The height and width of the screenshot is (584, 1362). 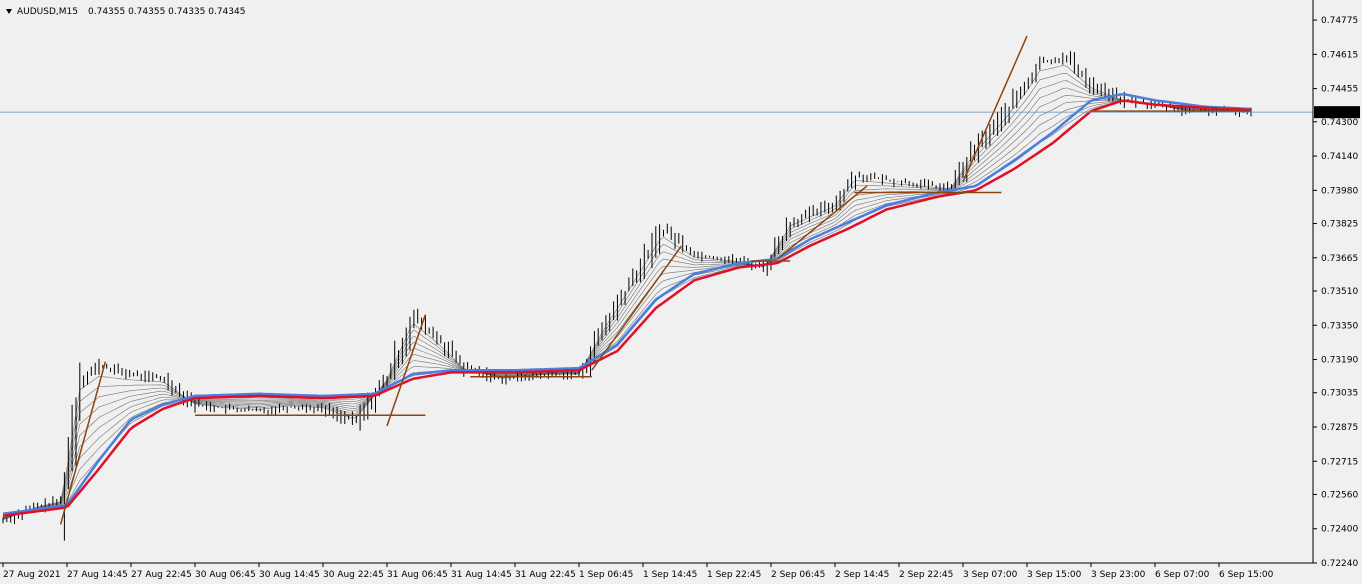 I want to click on time-tick-label: 30 Aug 14:45, so click(x=289, y=575).